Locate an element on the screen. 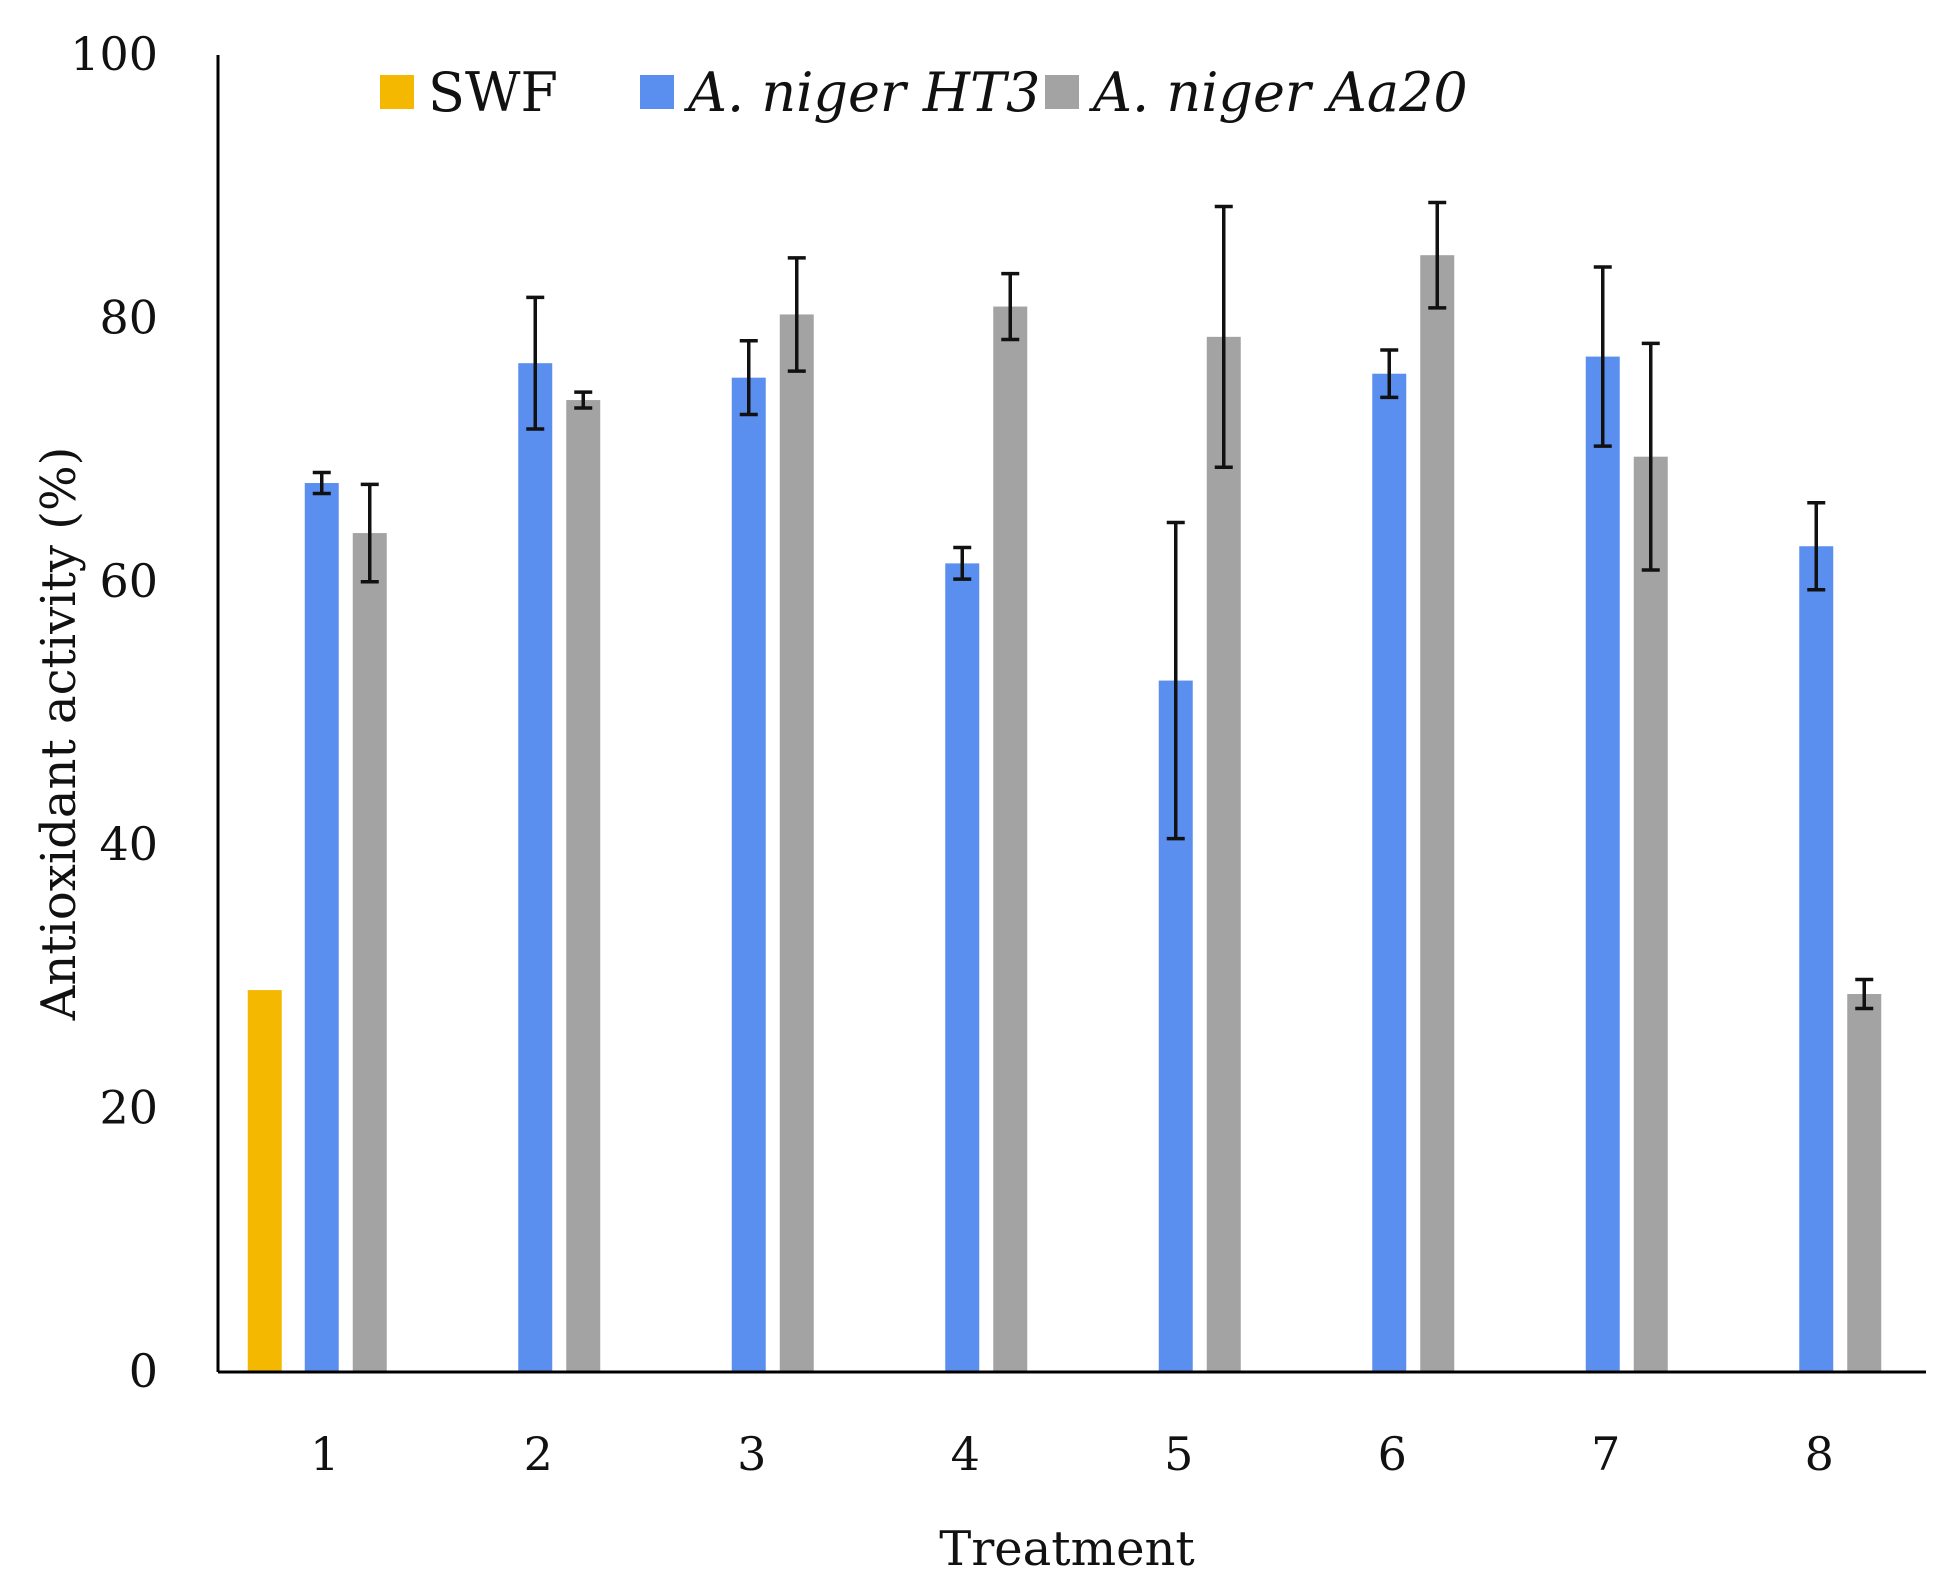  y-tick-label: 0 is located at coordinates (143, 1371).